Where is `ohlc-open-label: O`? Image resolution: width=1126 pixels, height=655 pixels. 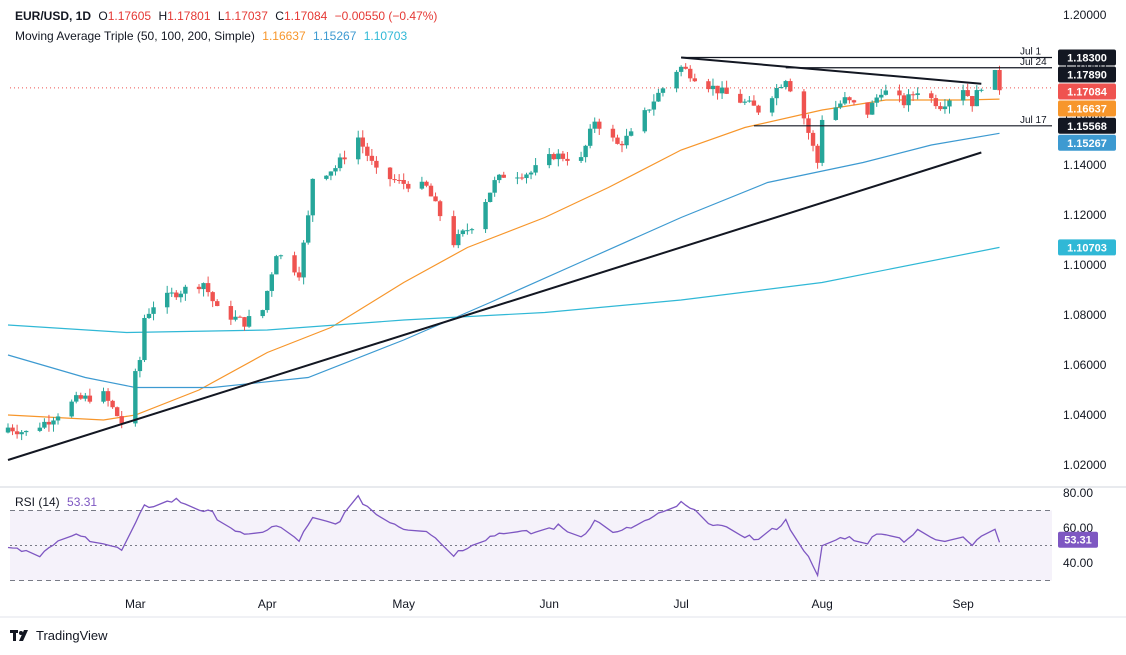
ohlc-open-label: O is located at coordinates (103, 16).